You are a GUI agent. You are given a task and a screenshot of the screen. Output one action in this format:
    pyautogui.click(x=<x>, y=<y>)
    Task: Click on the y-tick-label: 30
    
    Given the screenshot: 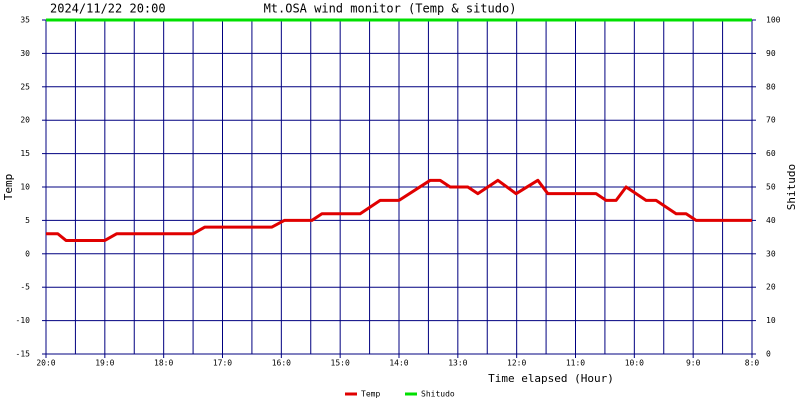 What is the action you would take?
    pyautogui.click(x=25, y=53)
    